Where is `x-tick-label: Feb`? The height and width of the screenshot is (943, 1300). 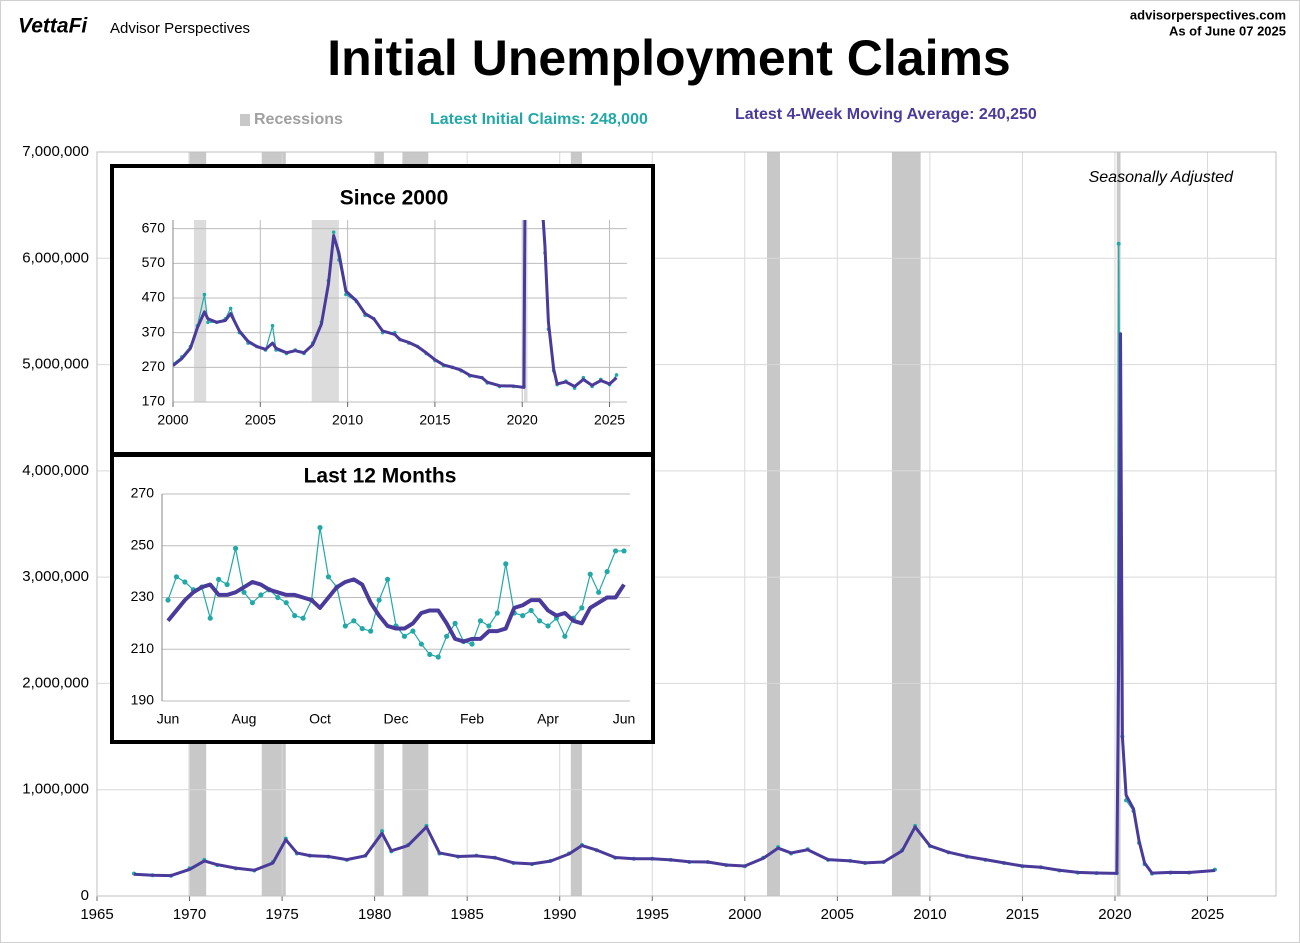
x-tick-label: Feb is located at coordinates (472, 719).